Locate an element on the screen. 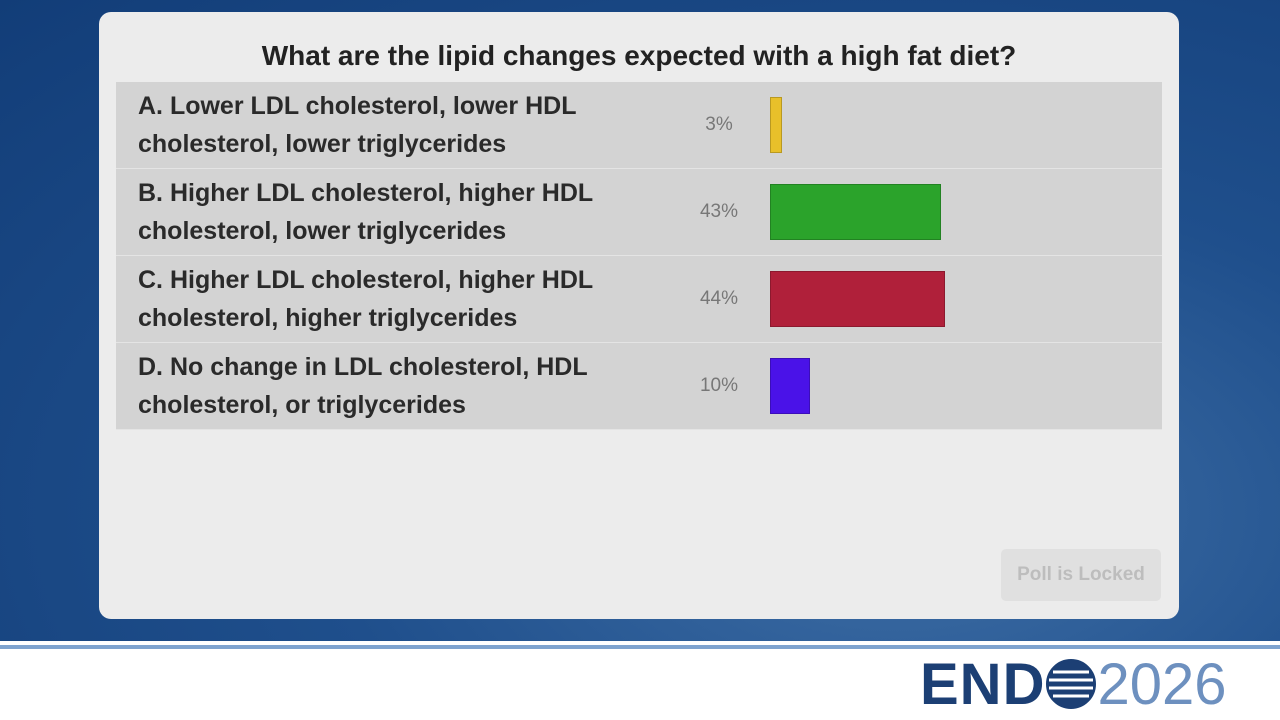 The image size is (1280, 720). logo-globe is located at coordinates (1071, 684).